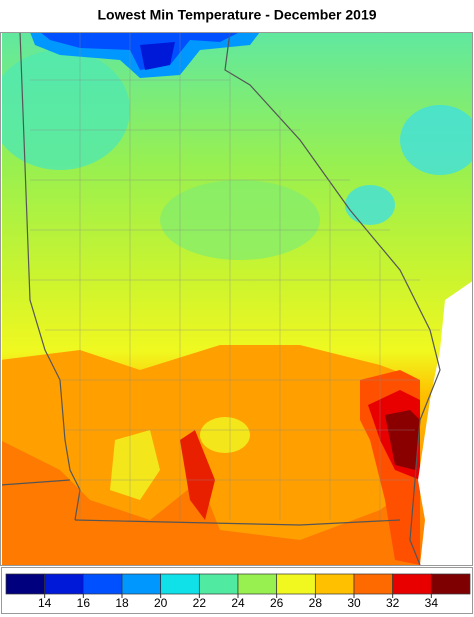  Describe the element at coordinates (45, 603) in the screenshot. I see `legend-tick-label: 14` at that location.